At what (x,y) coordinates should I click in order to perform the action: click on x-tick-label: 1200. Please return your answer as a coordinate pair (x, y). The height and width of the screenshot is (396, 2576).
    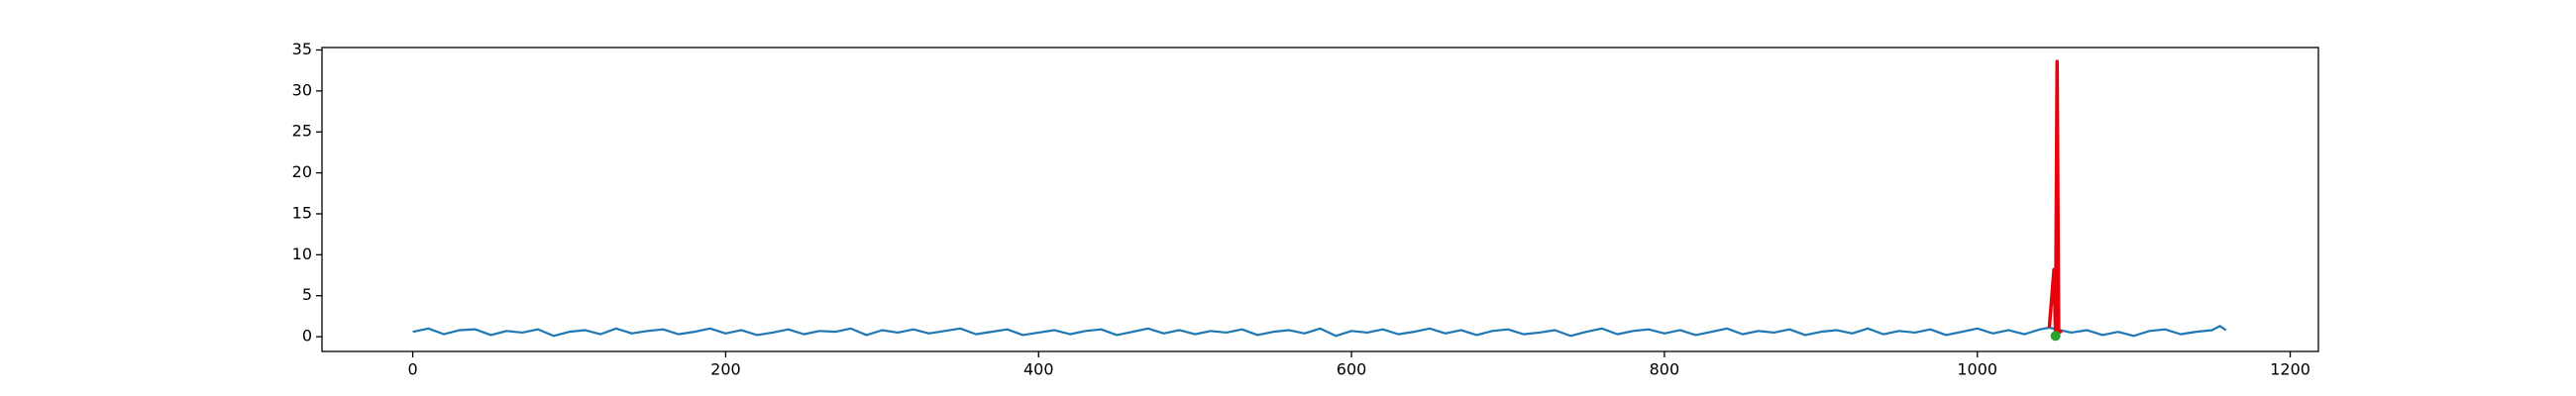
    Looking at the image, I should click on (2290, 370).